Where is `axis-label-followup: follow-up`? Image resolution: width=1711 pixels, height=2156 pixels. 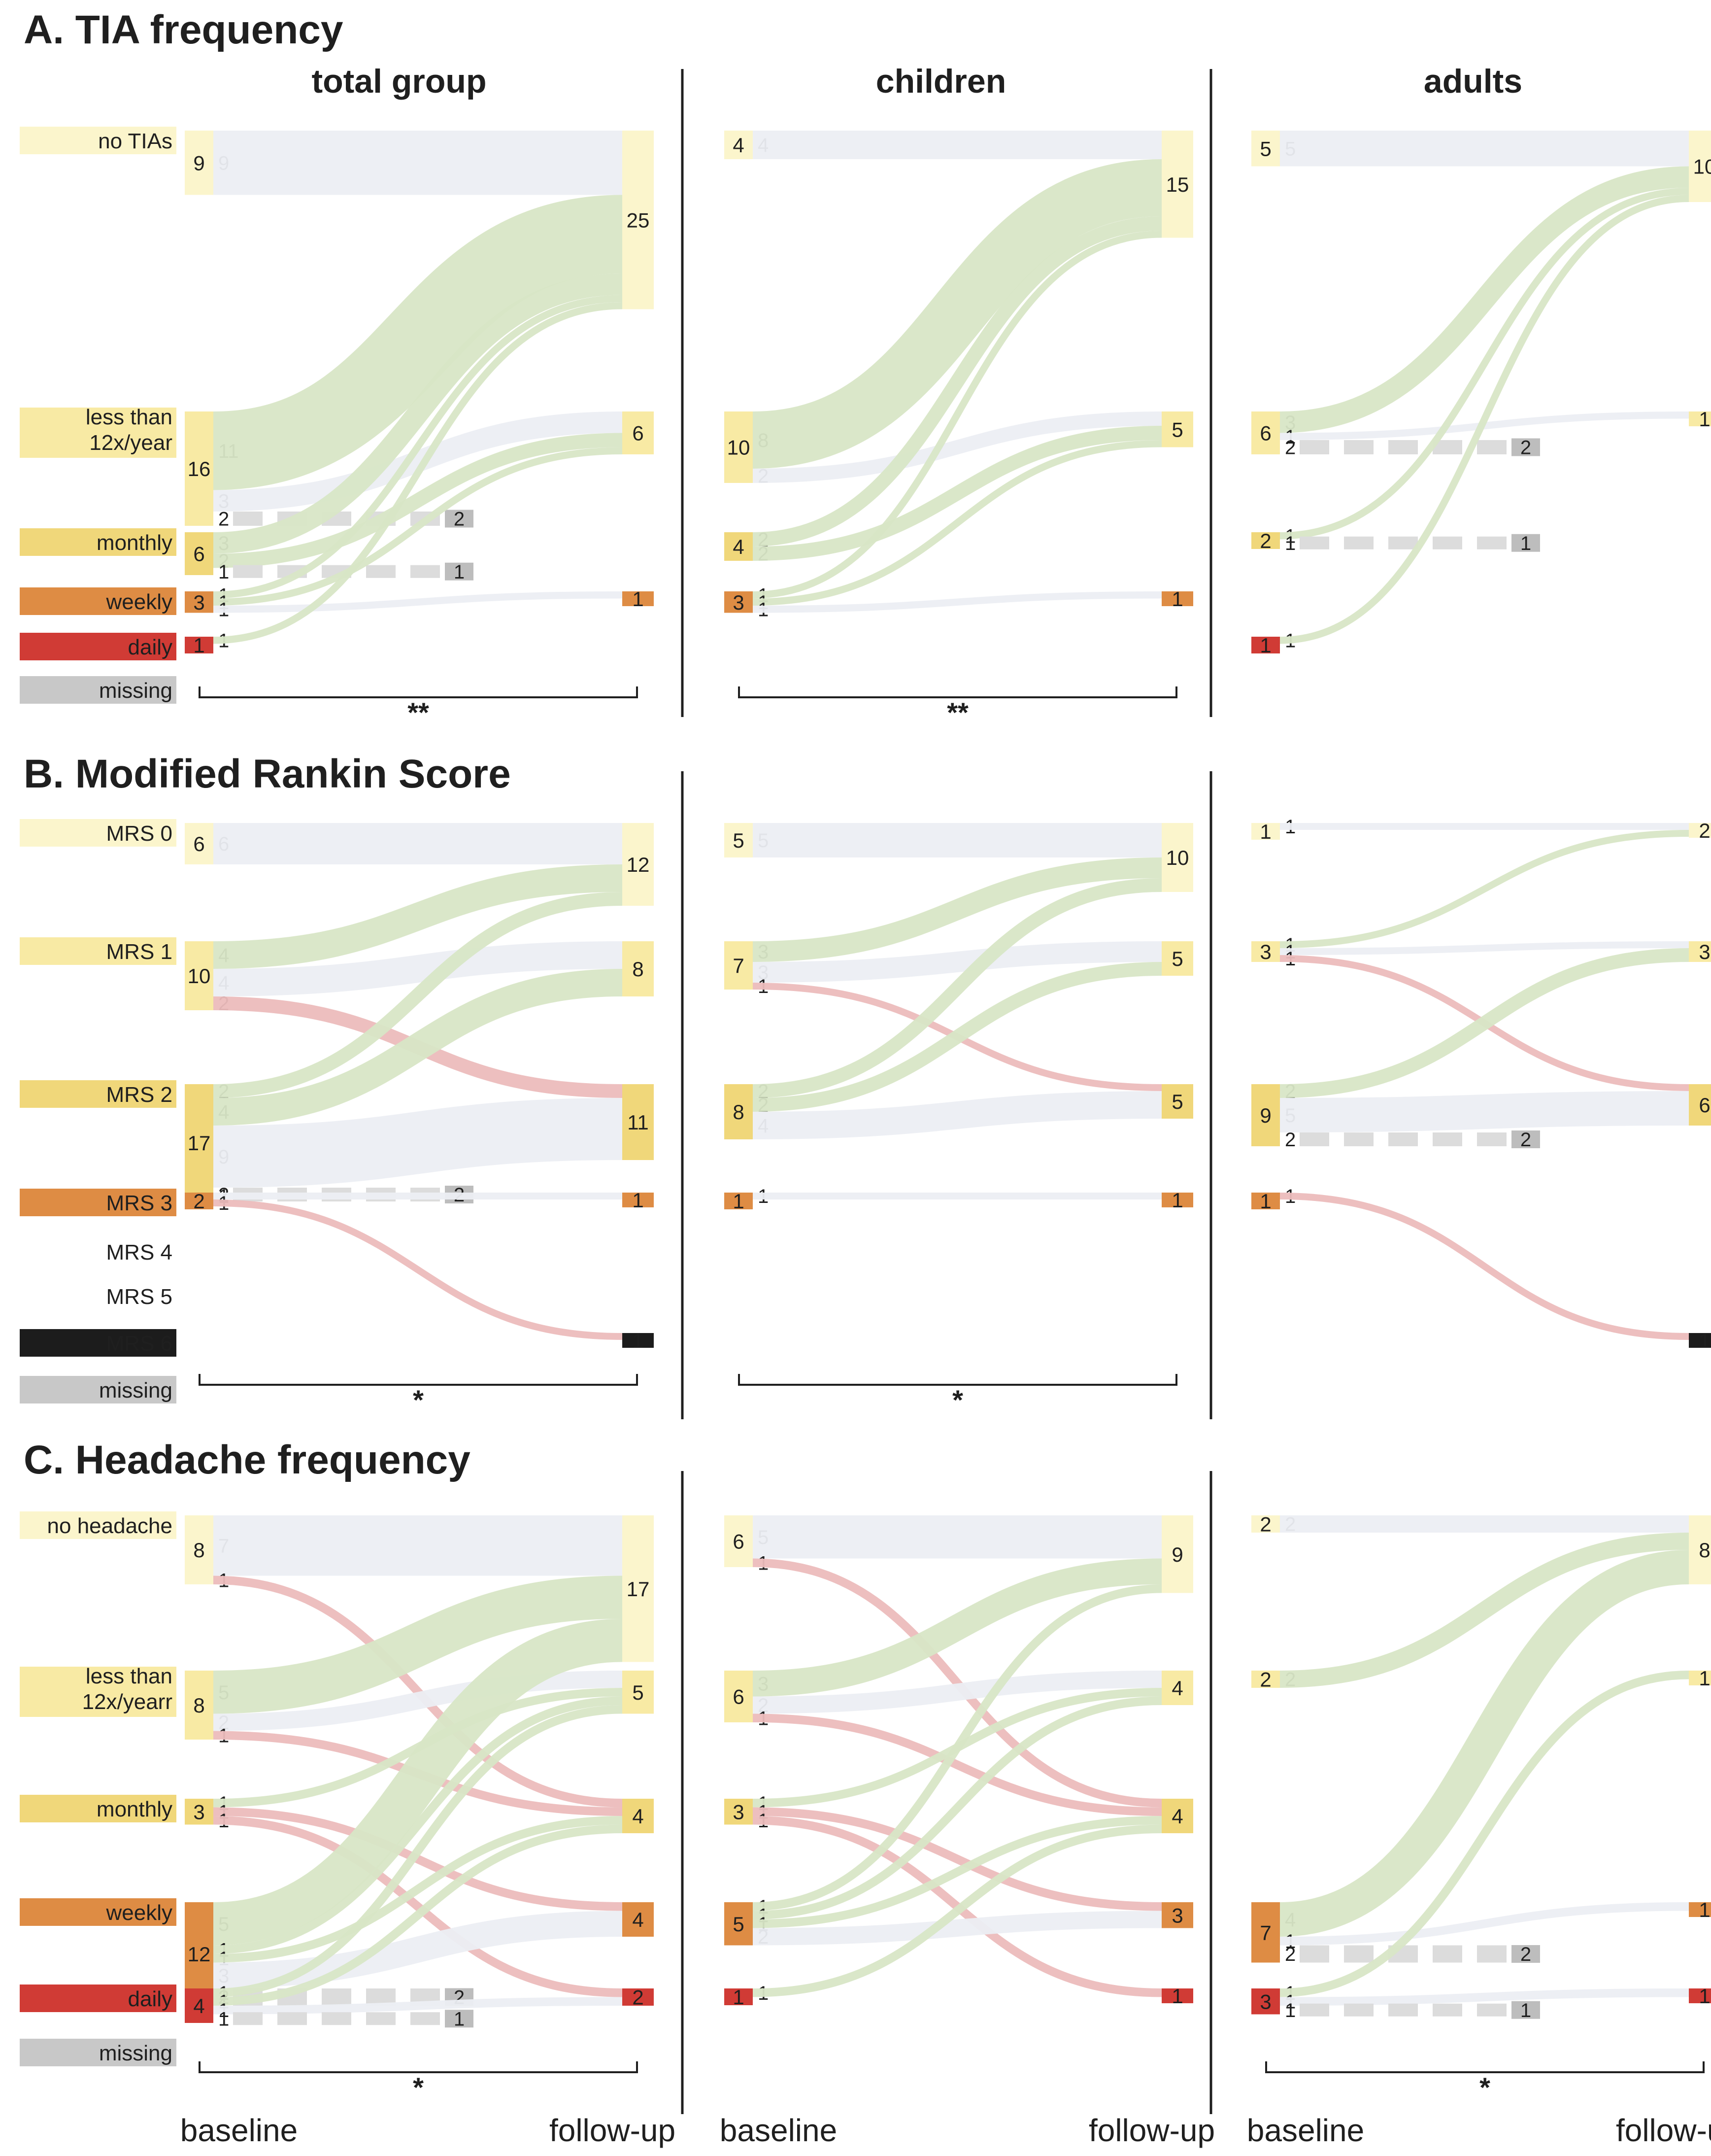 axis-label-followup: follow-up is located at coordinates (1663, 2130).